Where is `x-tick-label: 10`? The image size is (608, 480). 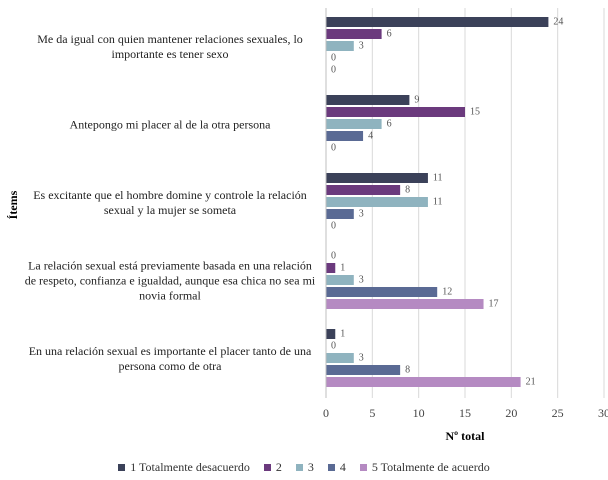 x-tick-label: 10 is located at coordinates (419, 413).